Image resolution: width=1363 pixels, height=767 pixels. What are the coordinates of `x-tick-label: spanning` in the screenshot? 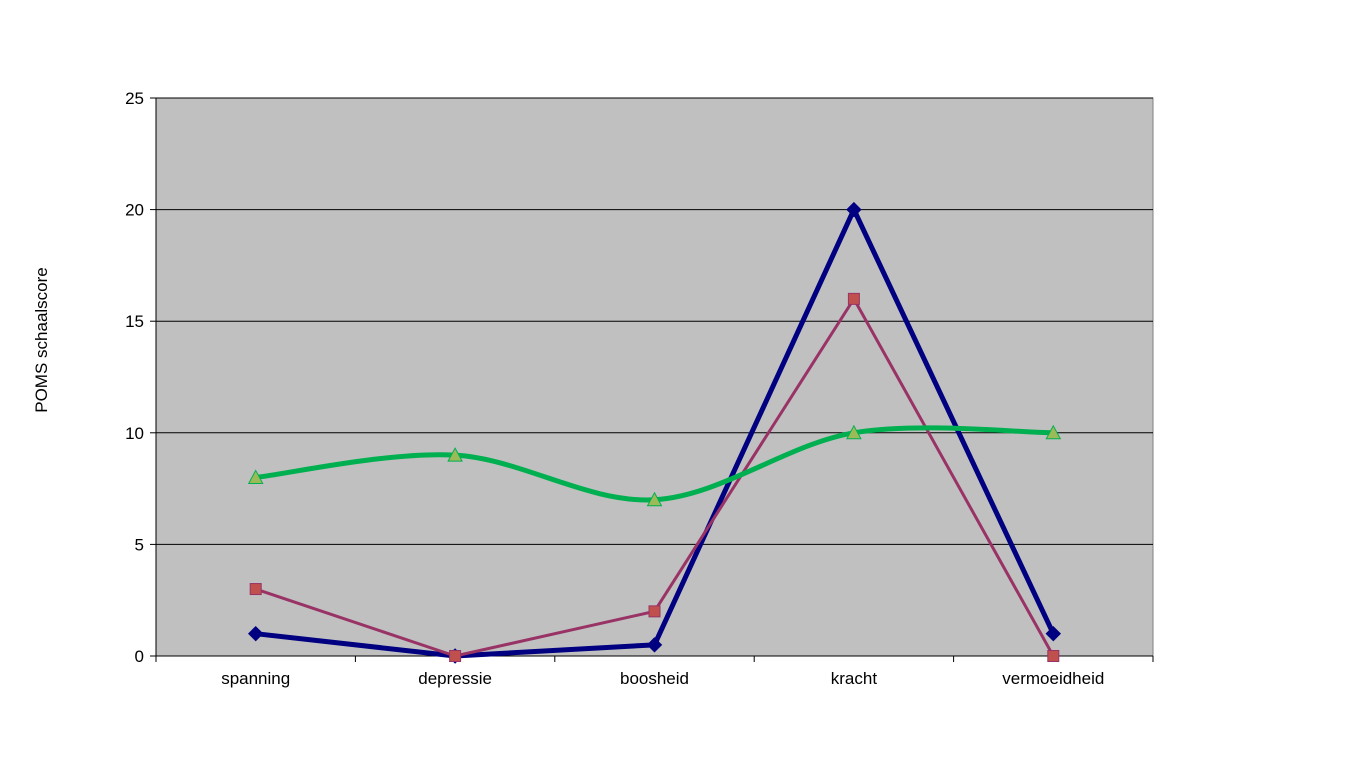 It's located at (255, 678).